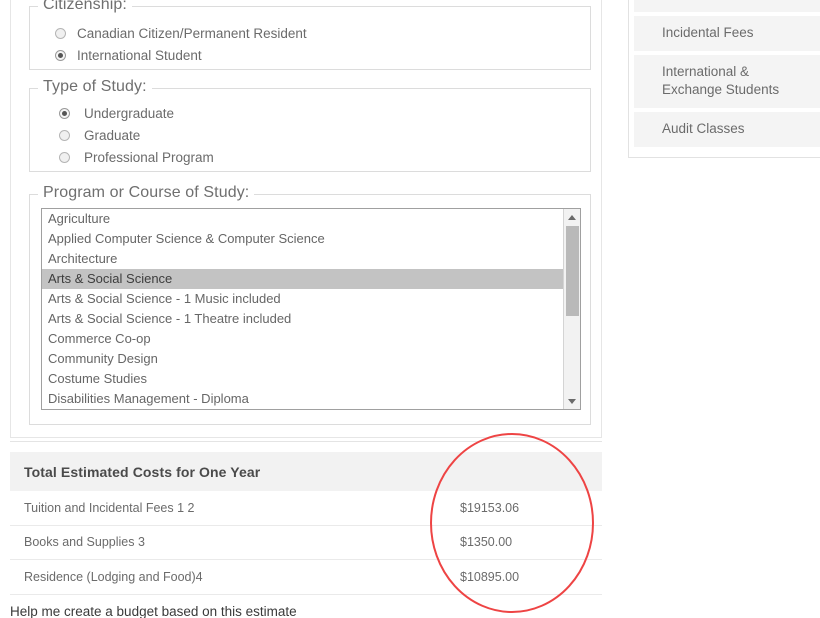 The image size is (820, 618). Describe the element at coordinates (306, 441) in the screenshot. I see `section-divider` at that location.